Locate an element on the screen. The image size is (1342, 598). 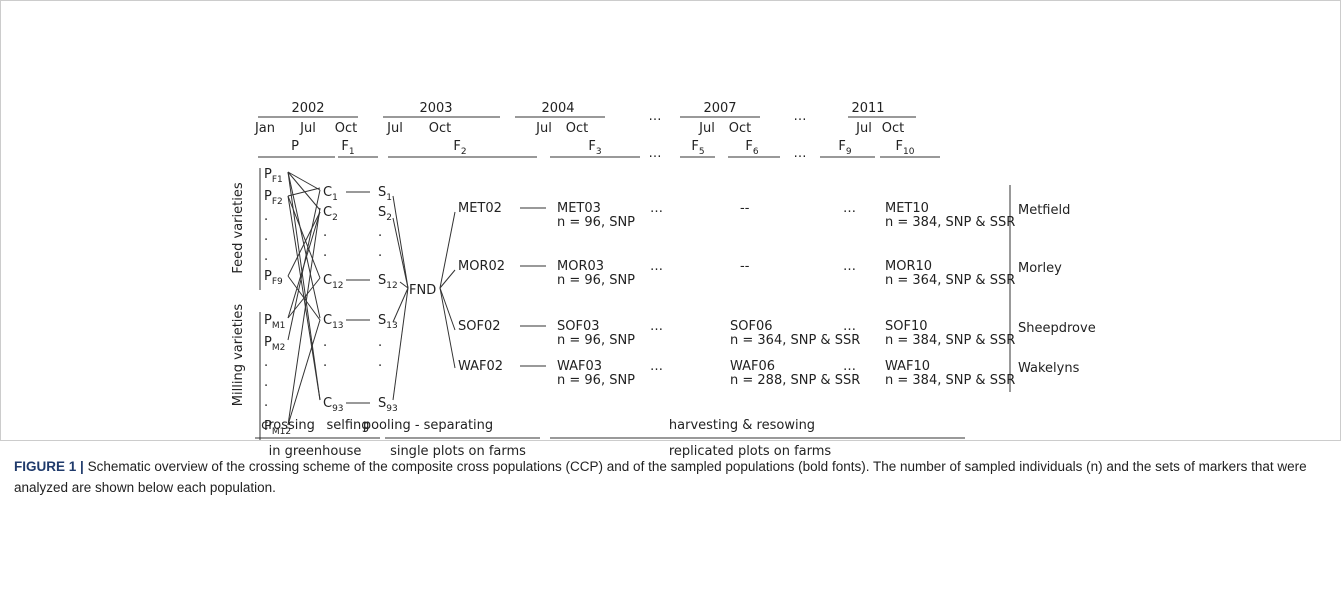
stage: harvesting & resowing is located at coordinates (742, 425).